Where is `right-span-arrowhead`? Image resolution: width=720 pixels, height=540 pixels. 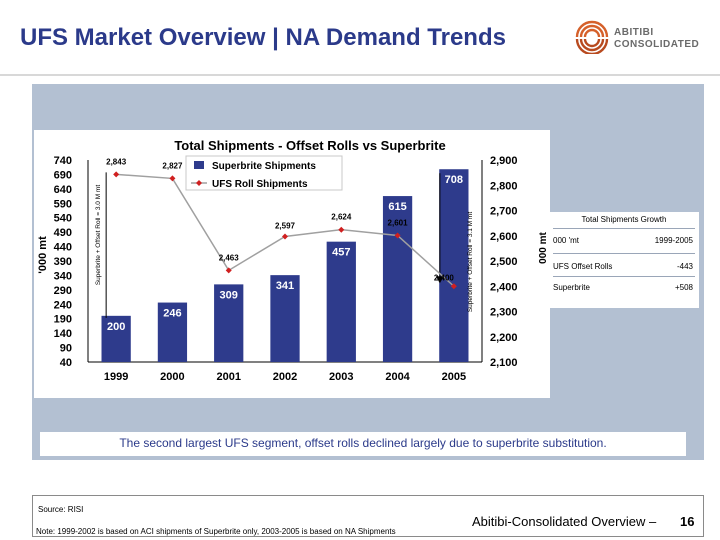 right-span-arrowhead is located at coordinates (439, 280).